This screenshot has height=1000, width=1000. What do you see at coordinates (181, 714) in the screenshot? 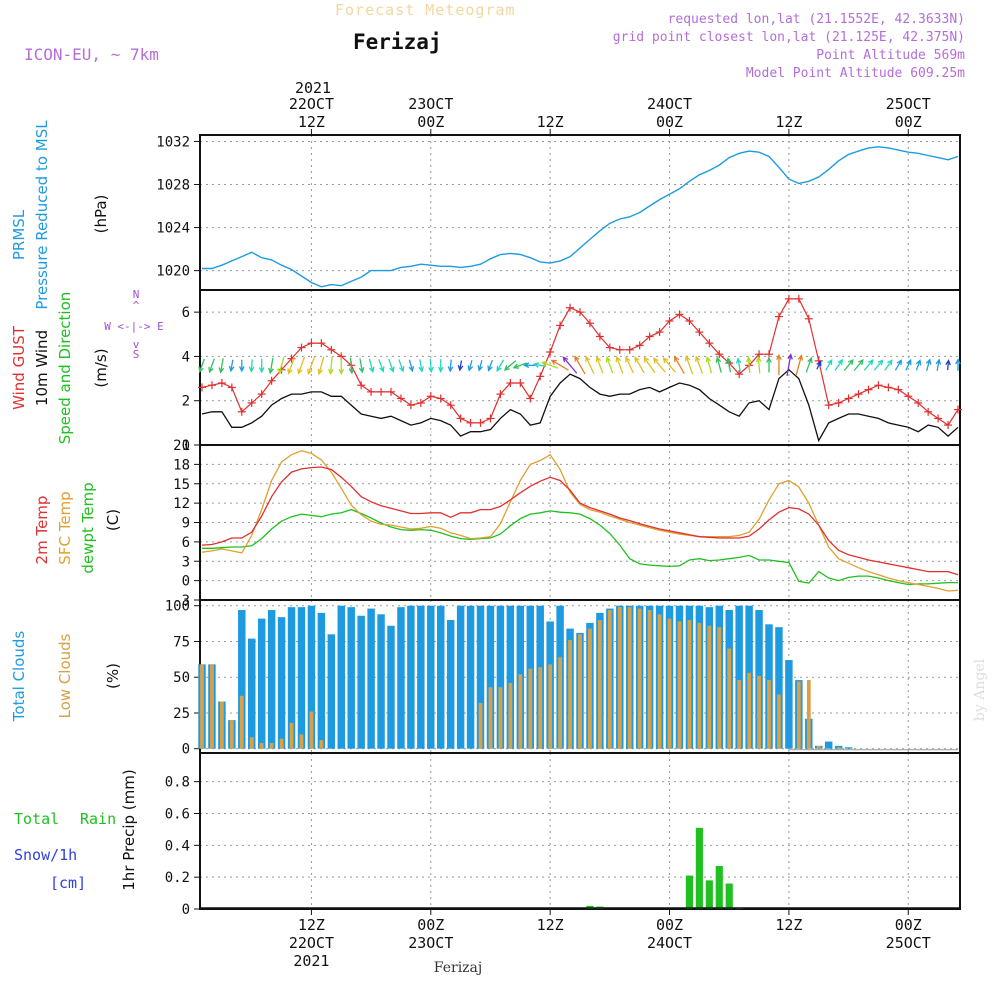
I see `clouds-y-tick-label: 25` at bounding box center [181, 714].